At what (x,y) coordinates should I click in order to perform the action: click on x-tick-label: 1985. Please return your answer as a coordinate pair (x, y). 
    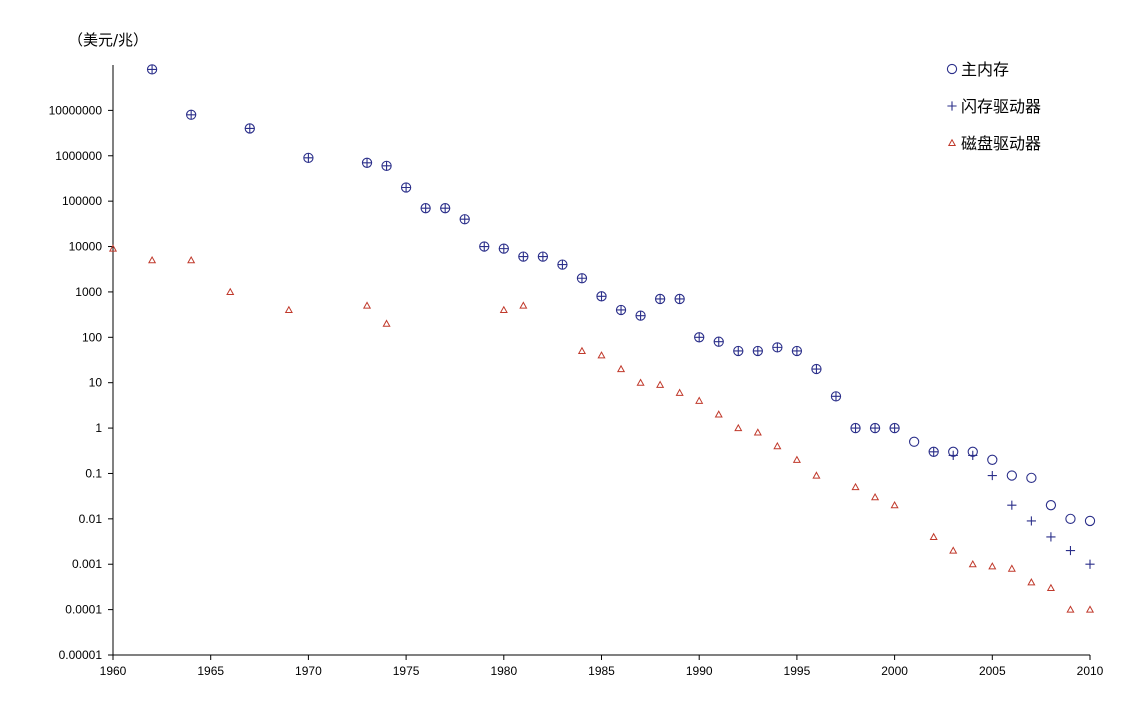
    Looking at the image, I should click on (601, 671).